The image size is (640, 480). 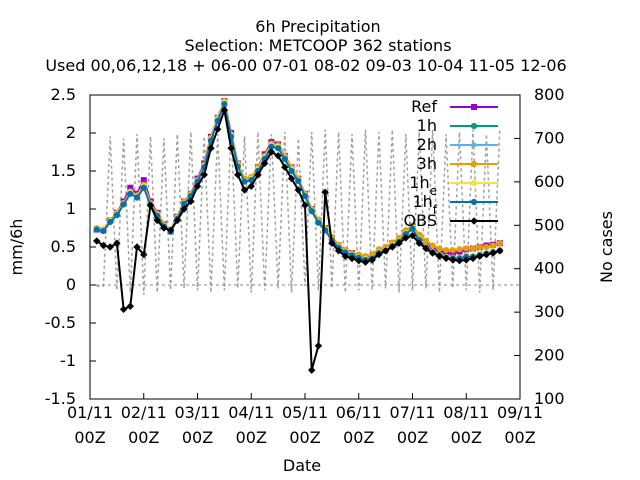 What do you see at coordinates (427, 125) in the screenshot?
I see `legend-label: 1h` at bounding box center [427, 125].